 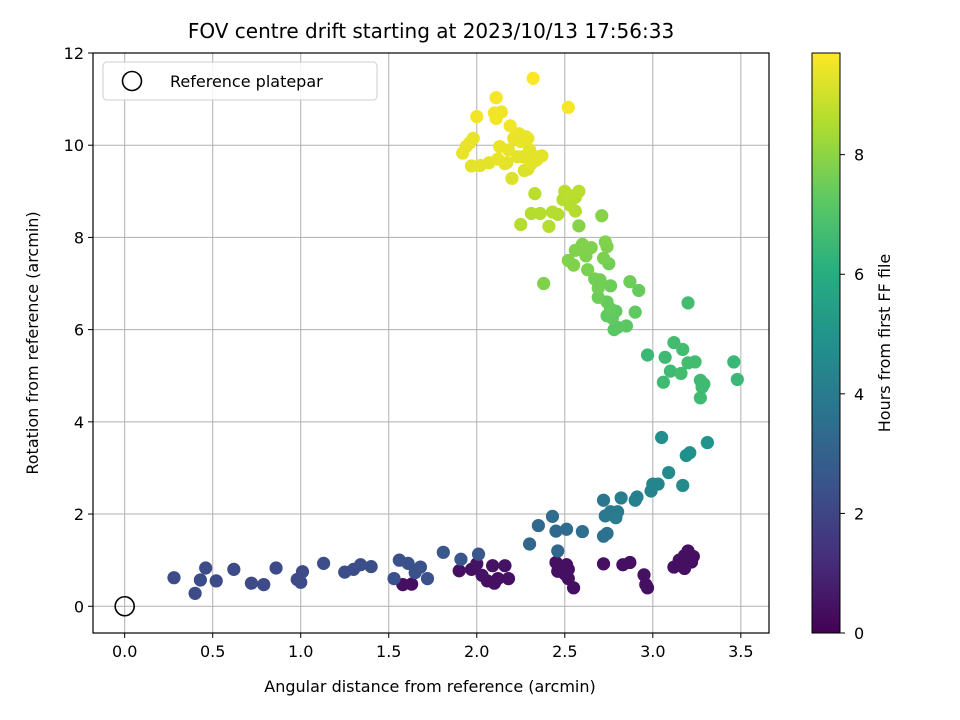 I want to click on colorbar-ticks: 0 2 4 6 8, so click(x=852, y=394).